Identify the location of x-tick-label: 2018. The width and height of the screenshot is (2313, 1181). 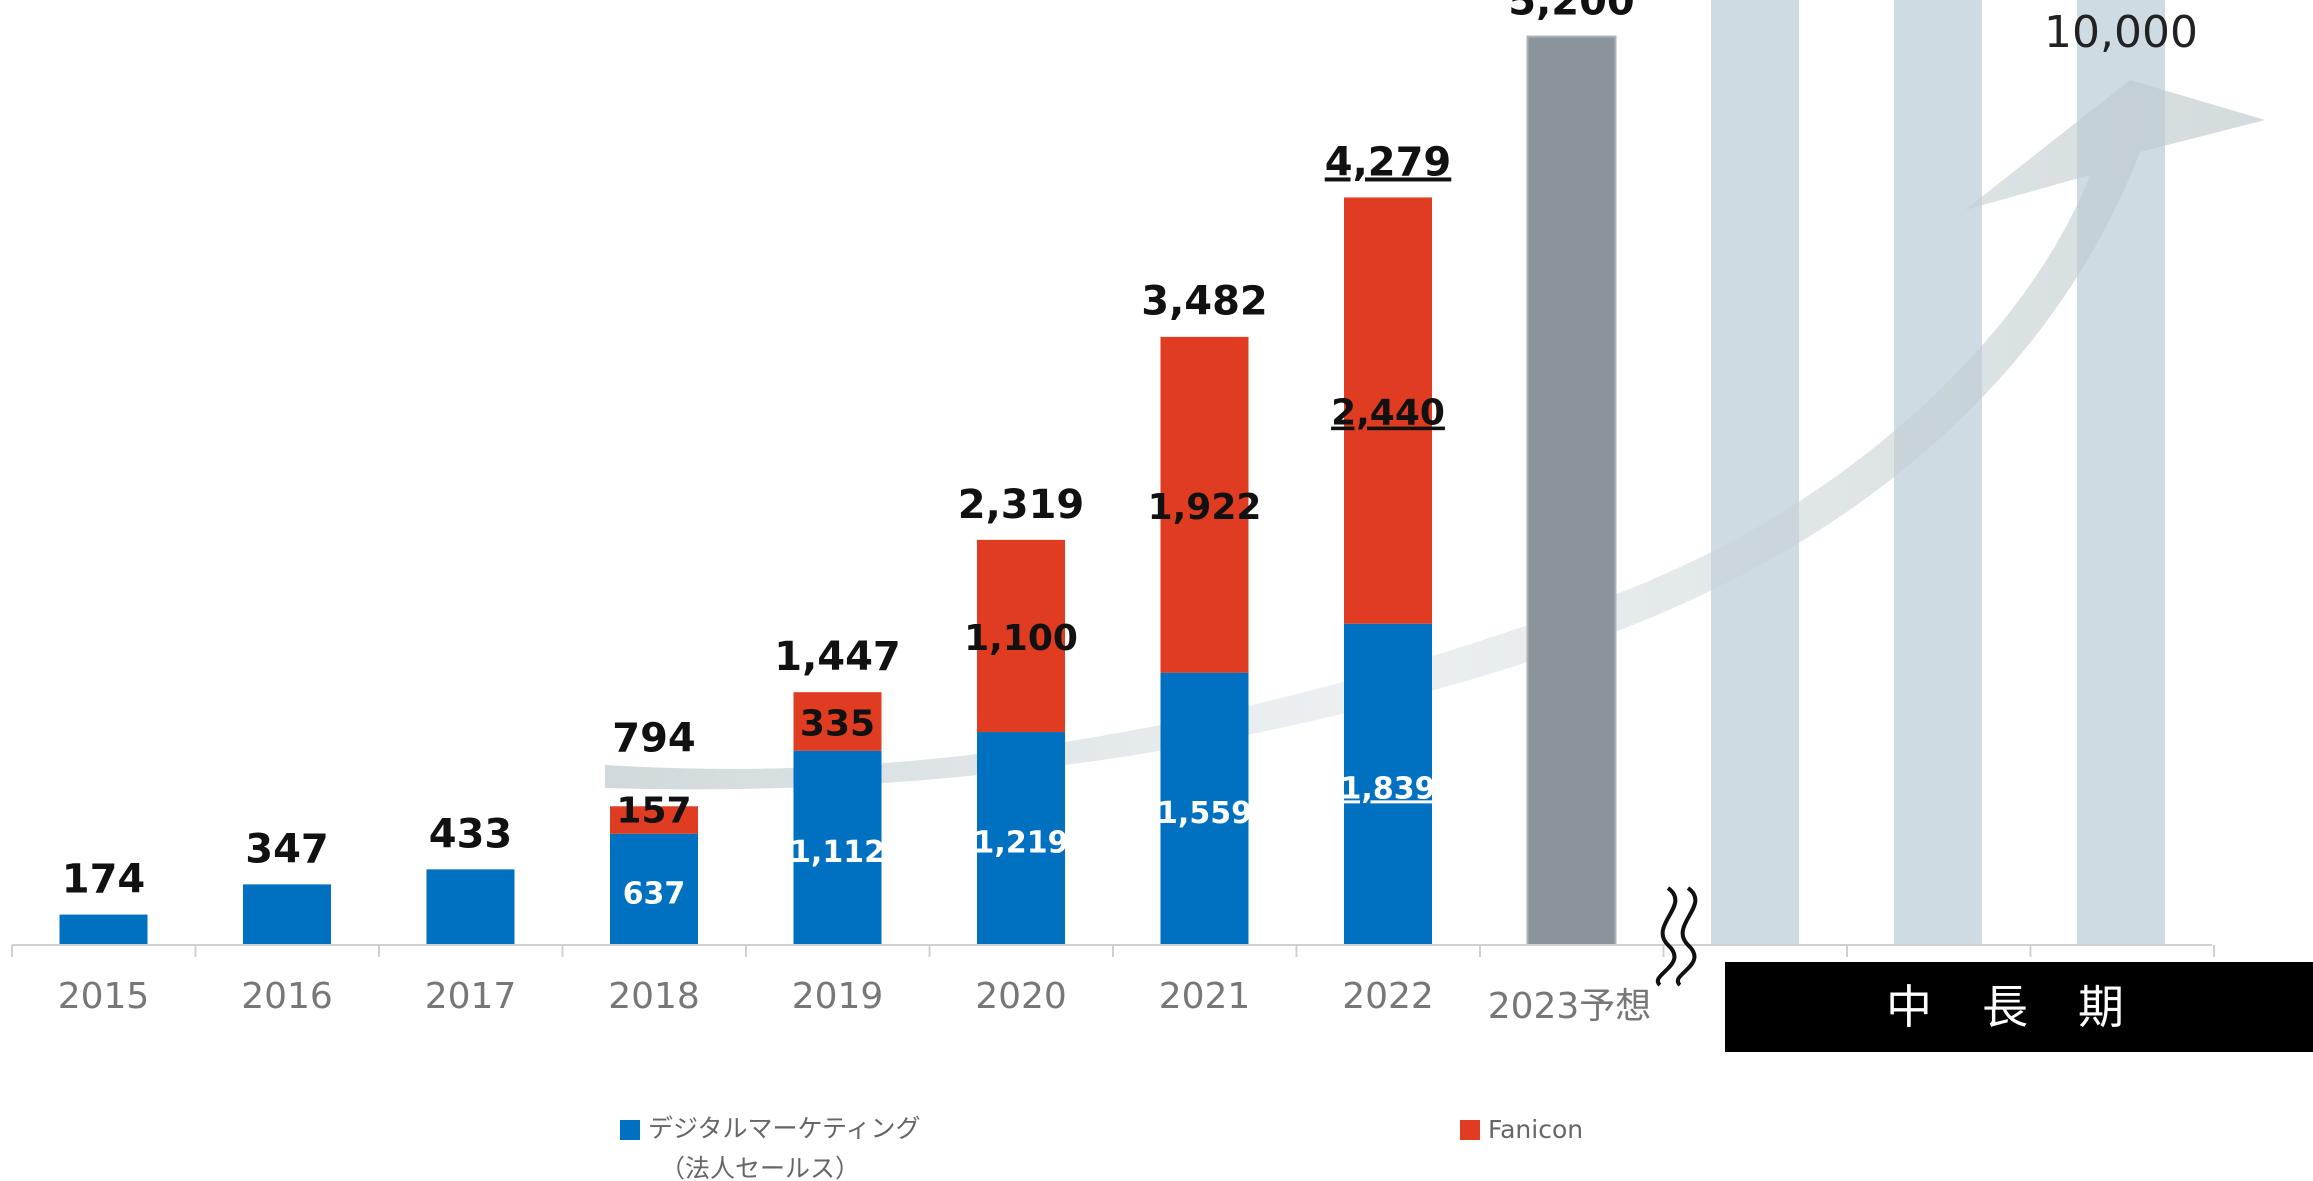
(654, 996).